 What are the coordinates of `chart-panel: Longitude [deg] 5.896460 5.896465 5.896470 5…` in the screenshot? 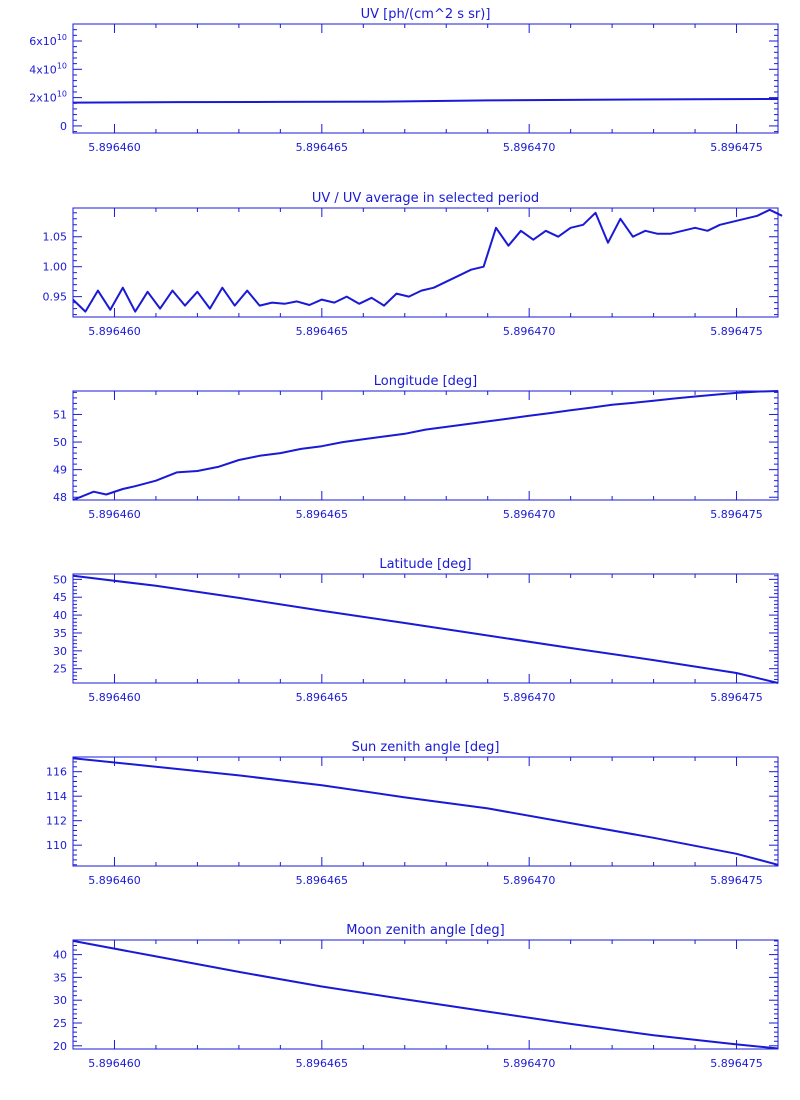 It's located at (416, 447).